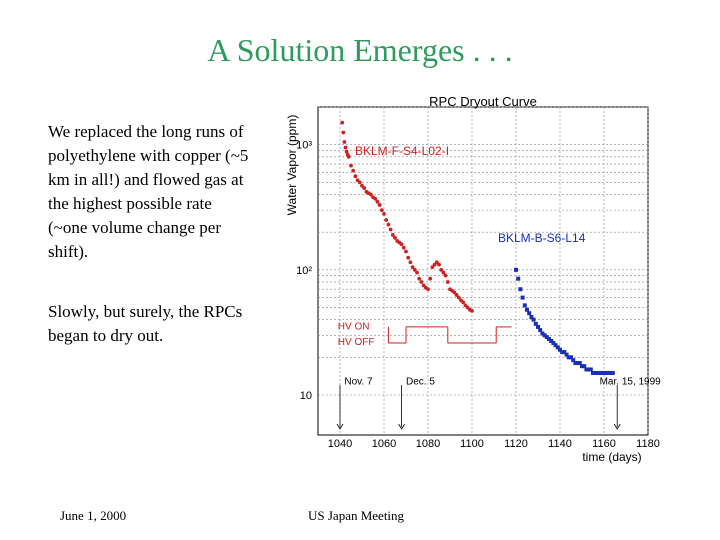 The image size is (720, 540). Describe the element at coordinates (93, 515) in the screenshot. I see `footer-date: June 1, 2000` at that location.